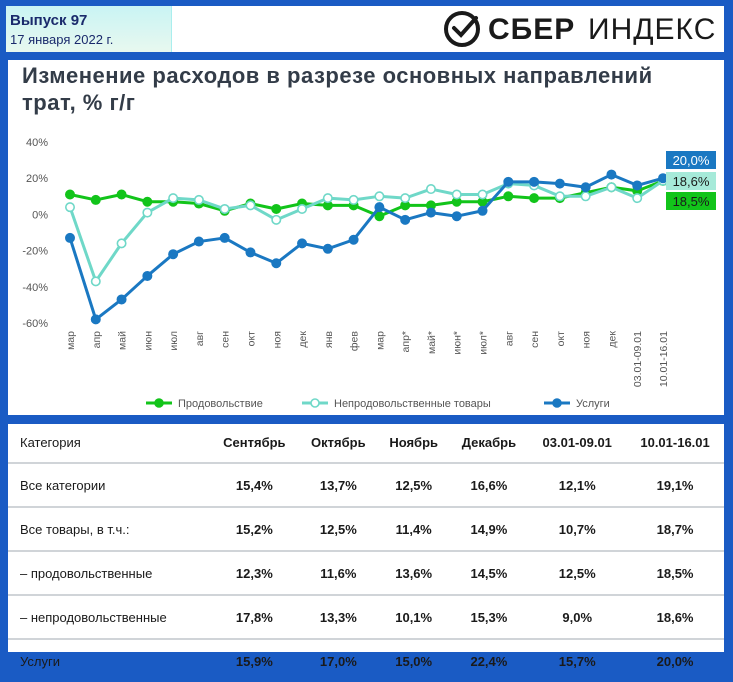 The width and height of the screenshot is (733, 682). Describe the element at coordinates (35, 288) in the screenshot. I see `y-tick-label: -40%` at that location.